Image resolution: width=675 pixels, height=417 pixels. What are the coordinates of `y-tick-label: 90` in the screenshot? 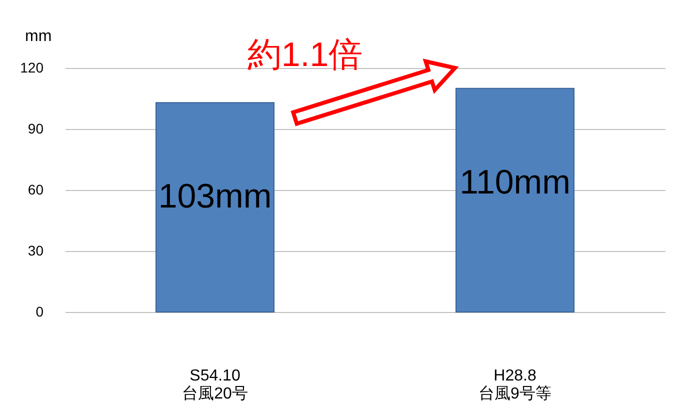 It's located at (36, 128).